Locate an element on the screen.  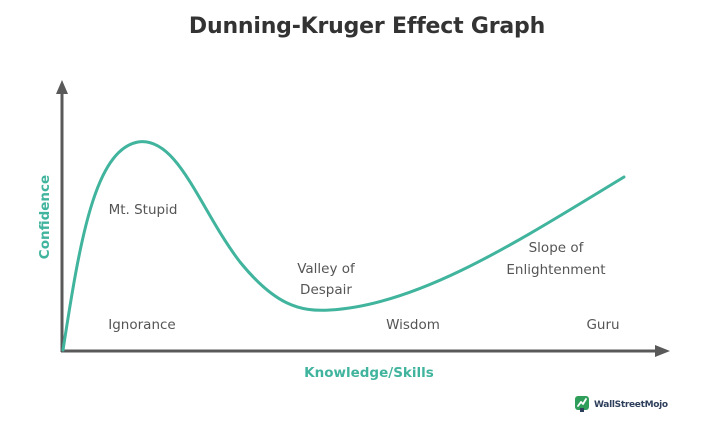
slope-label-line2: Enlightenment is located at coordinates (555, 270).